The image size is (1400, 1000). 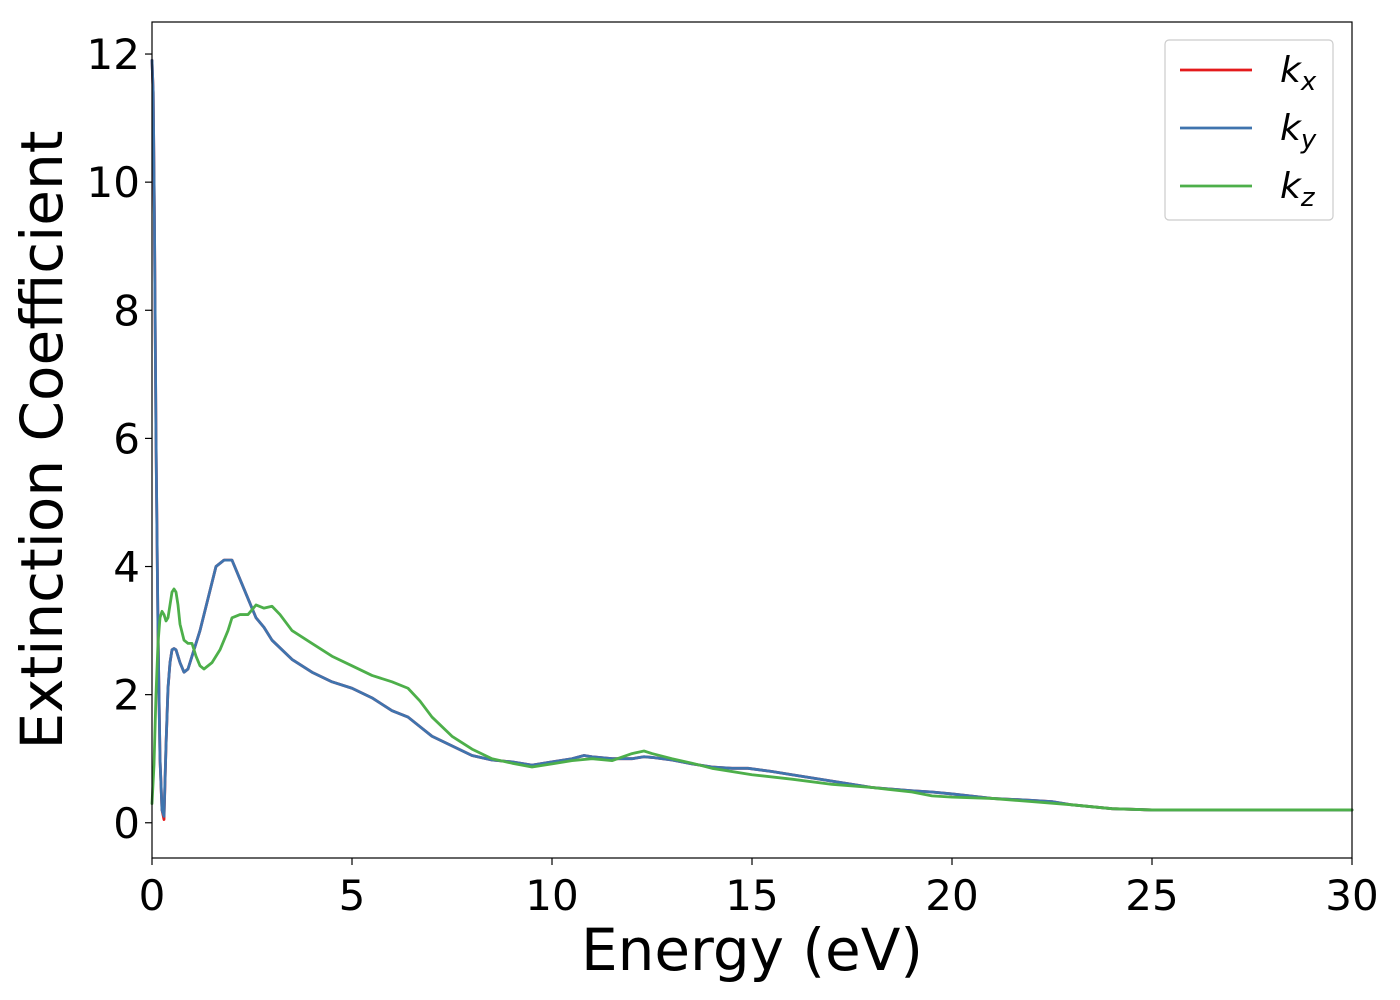 What do you see at coordinates (113, 54) in the screenshot?
I see `y-tick-label: 12` at bounding box center [113, 54].